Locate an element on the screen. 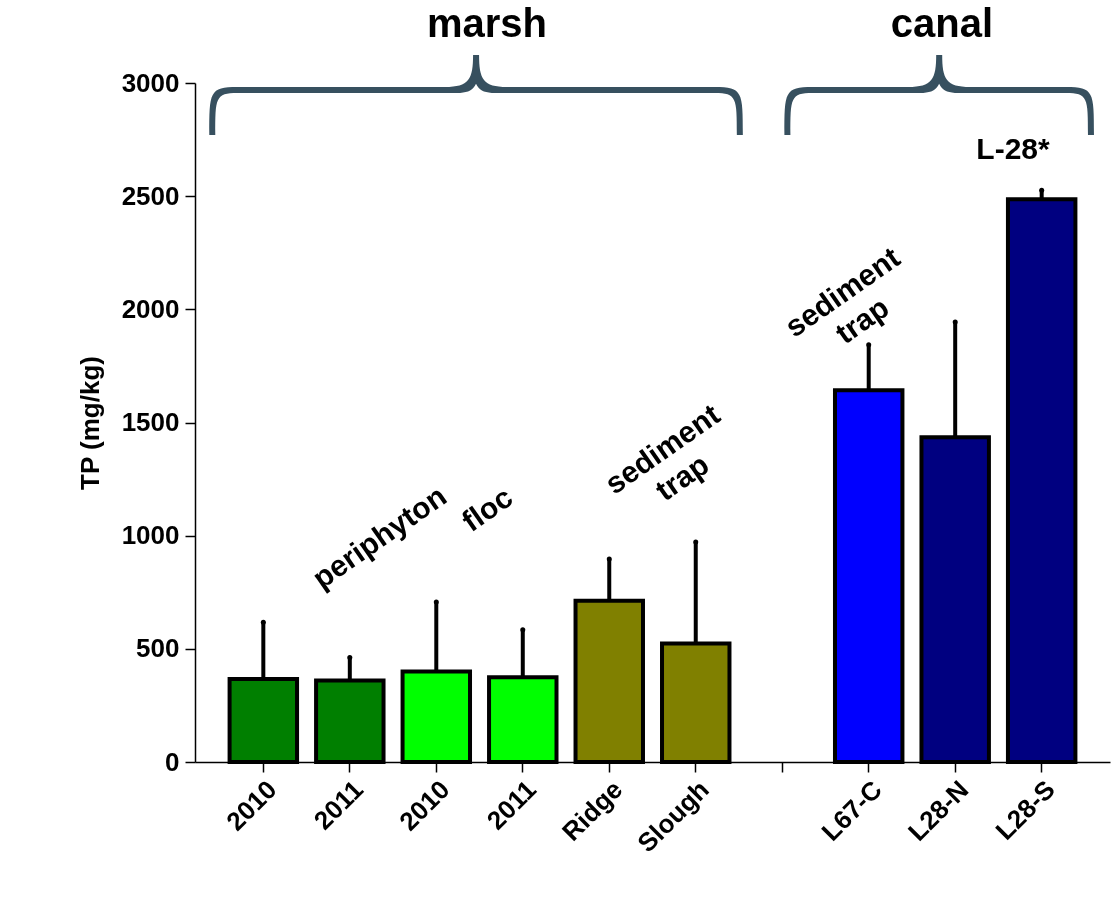 This screenshot has width=1113, height=903. y-tick-label: 1000 is located at coordinates (150, 535).